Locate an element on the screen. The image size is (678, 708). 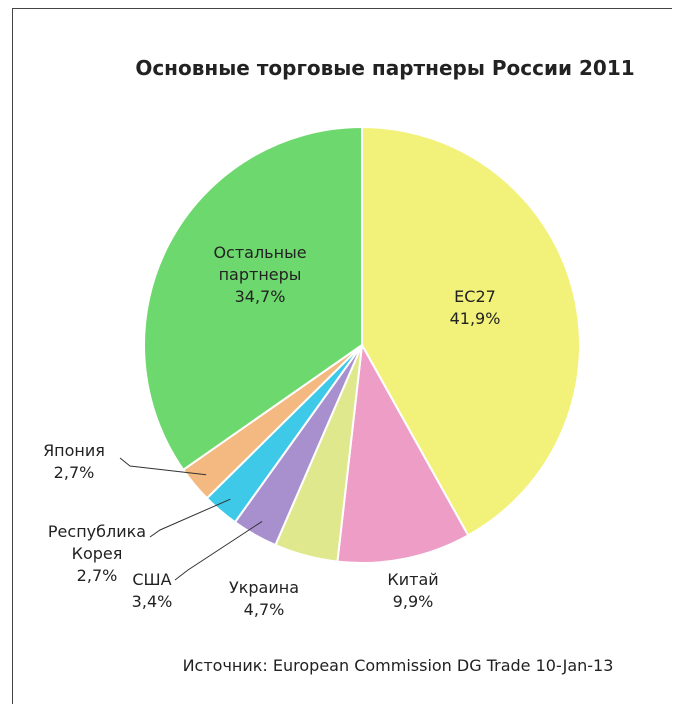
slice-name-china: Китай is located at coordinates (412, 579).